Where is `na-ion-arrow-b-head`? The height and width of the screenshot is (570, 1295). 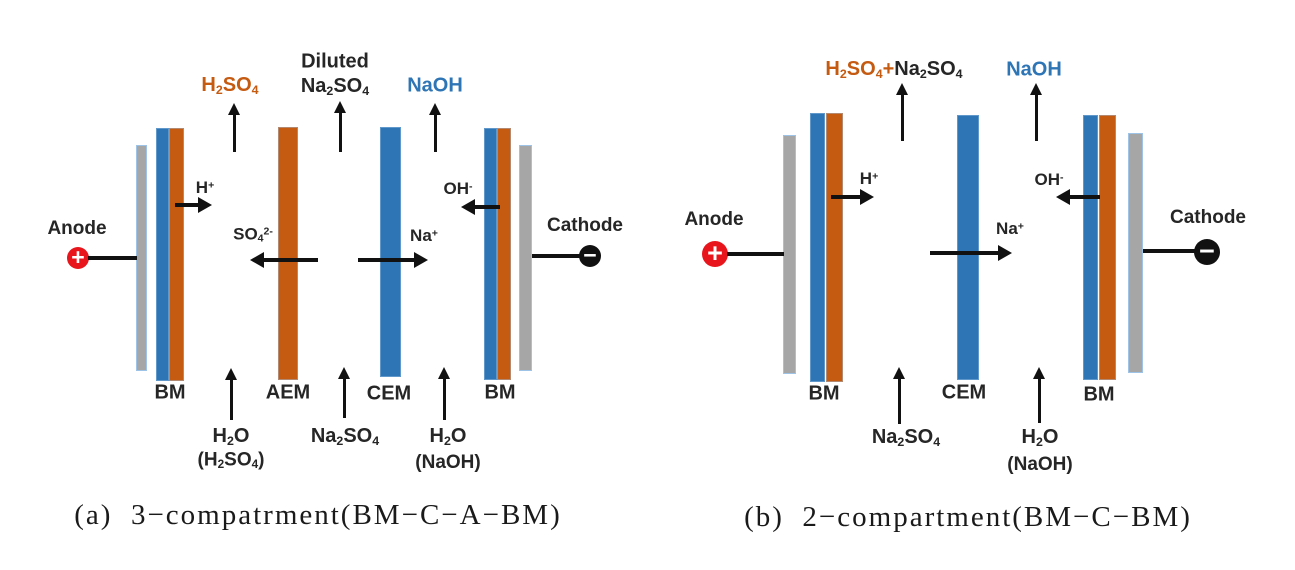 na-ion-arrow-b-head is located at coordinates (1005, 253).